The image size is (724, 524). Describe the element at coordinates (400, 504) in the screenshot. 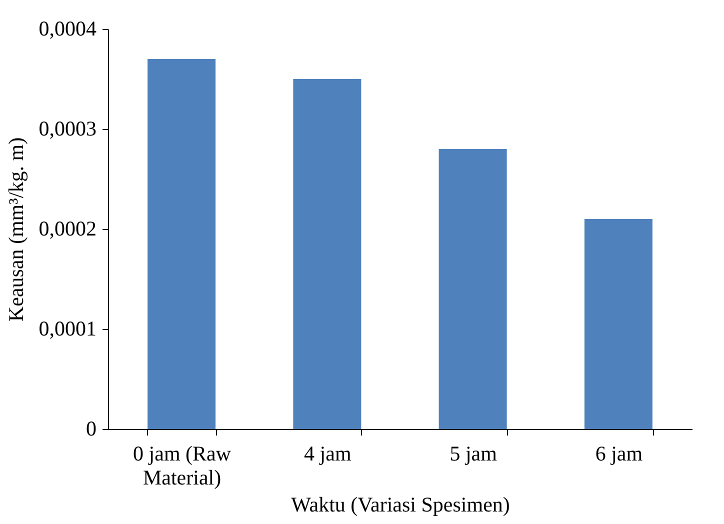

I see `x-axis-title: Waktu (Variasi Spesimen)` at that location.